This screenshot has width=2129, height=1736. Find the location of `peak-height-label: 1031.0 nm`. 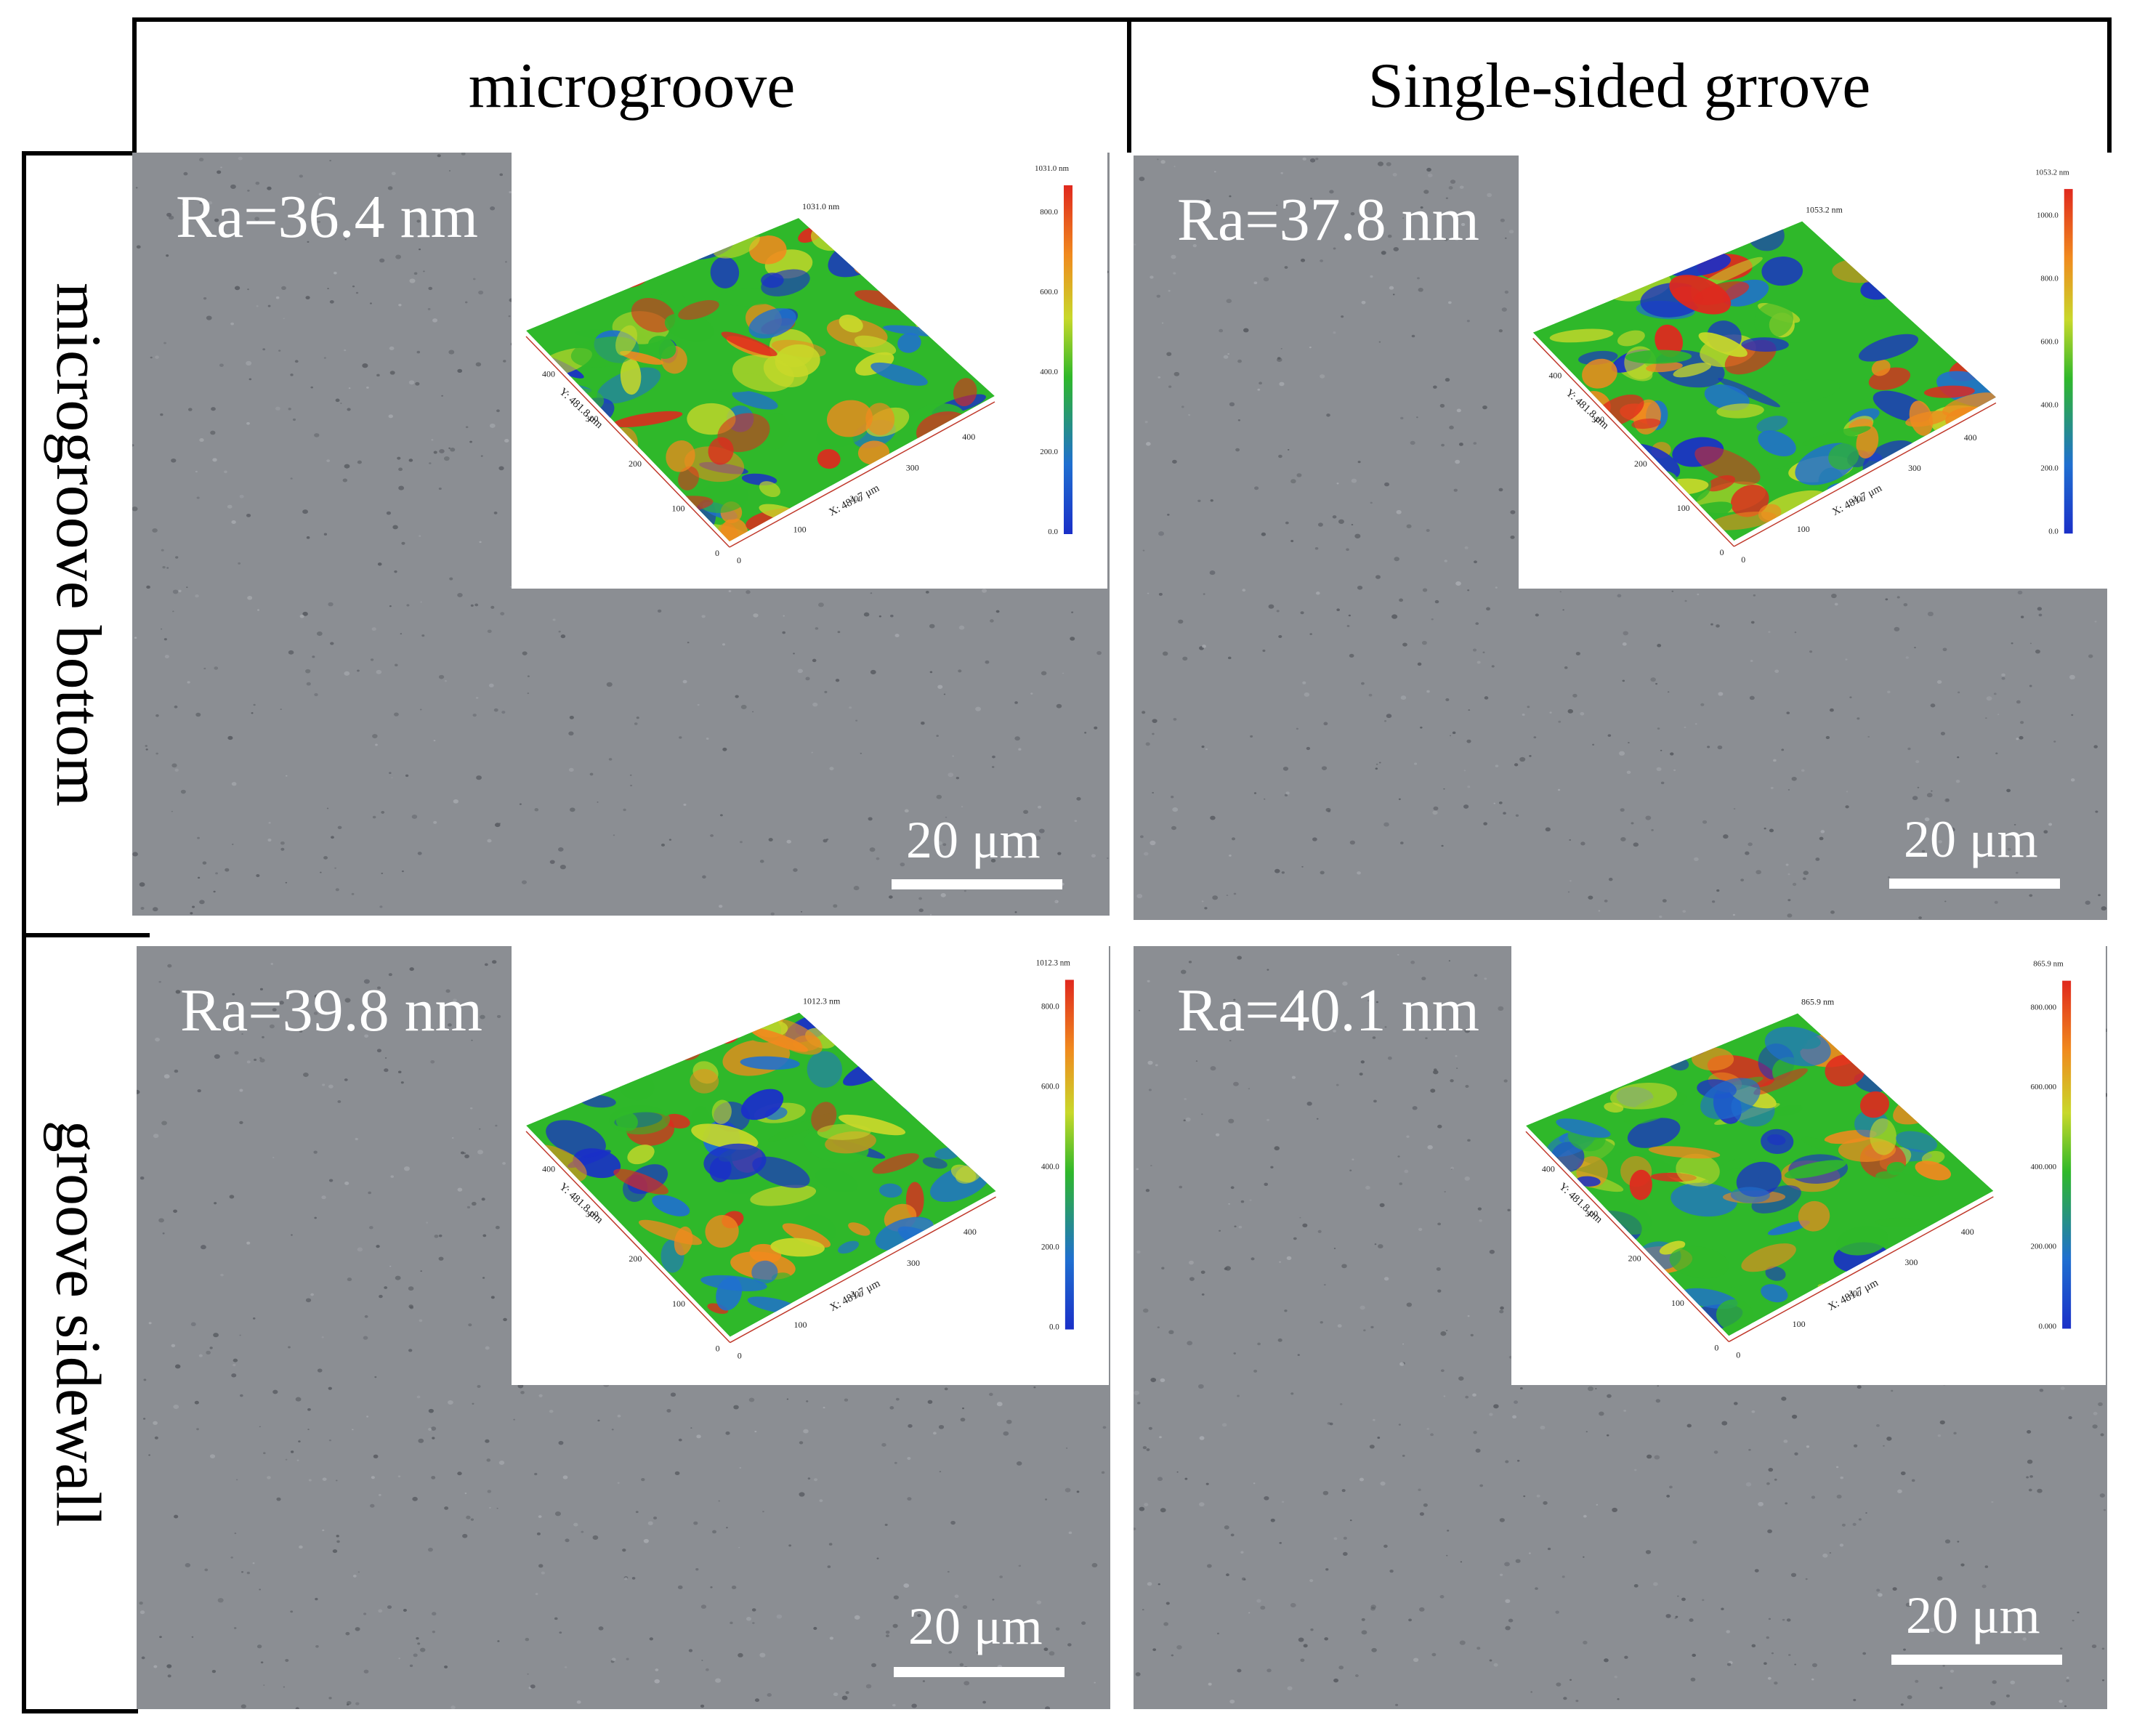

peak-height-label: 1031.0 nm is located at coordinates (821, 206).